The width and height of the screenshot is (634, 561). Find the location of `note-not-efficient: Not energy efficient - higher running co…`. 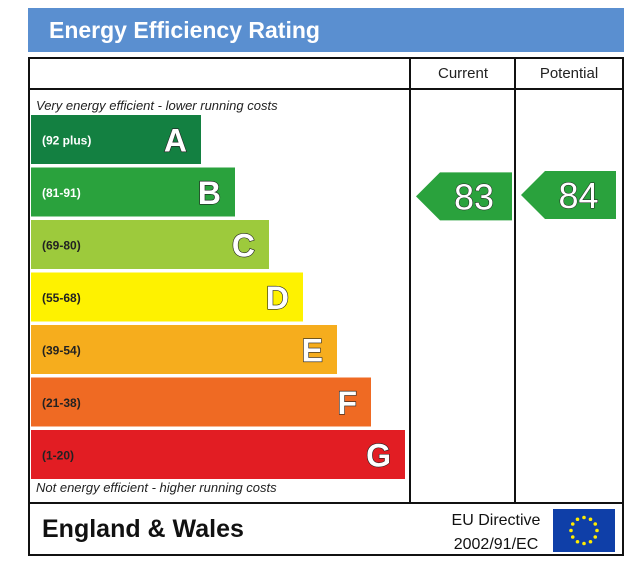

note-not-efficient: Not energy efficient - higher running co… is located at coordinates (156, 487).